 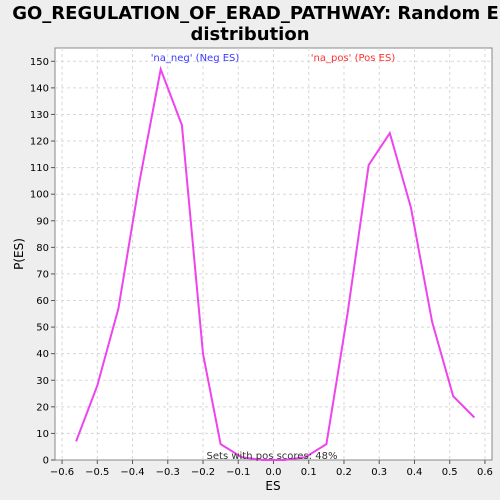 What do you see at coordinates (353, 58) in the screenshot?
I see `pos-es-label: 'na_pos' (Pos ES)` at bounding box center [353, 58].